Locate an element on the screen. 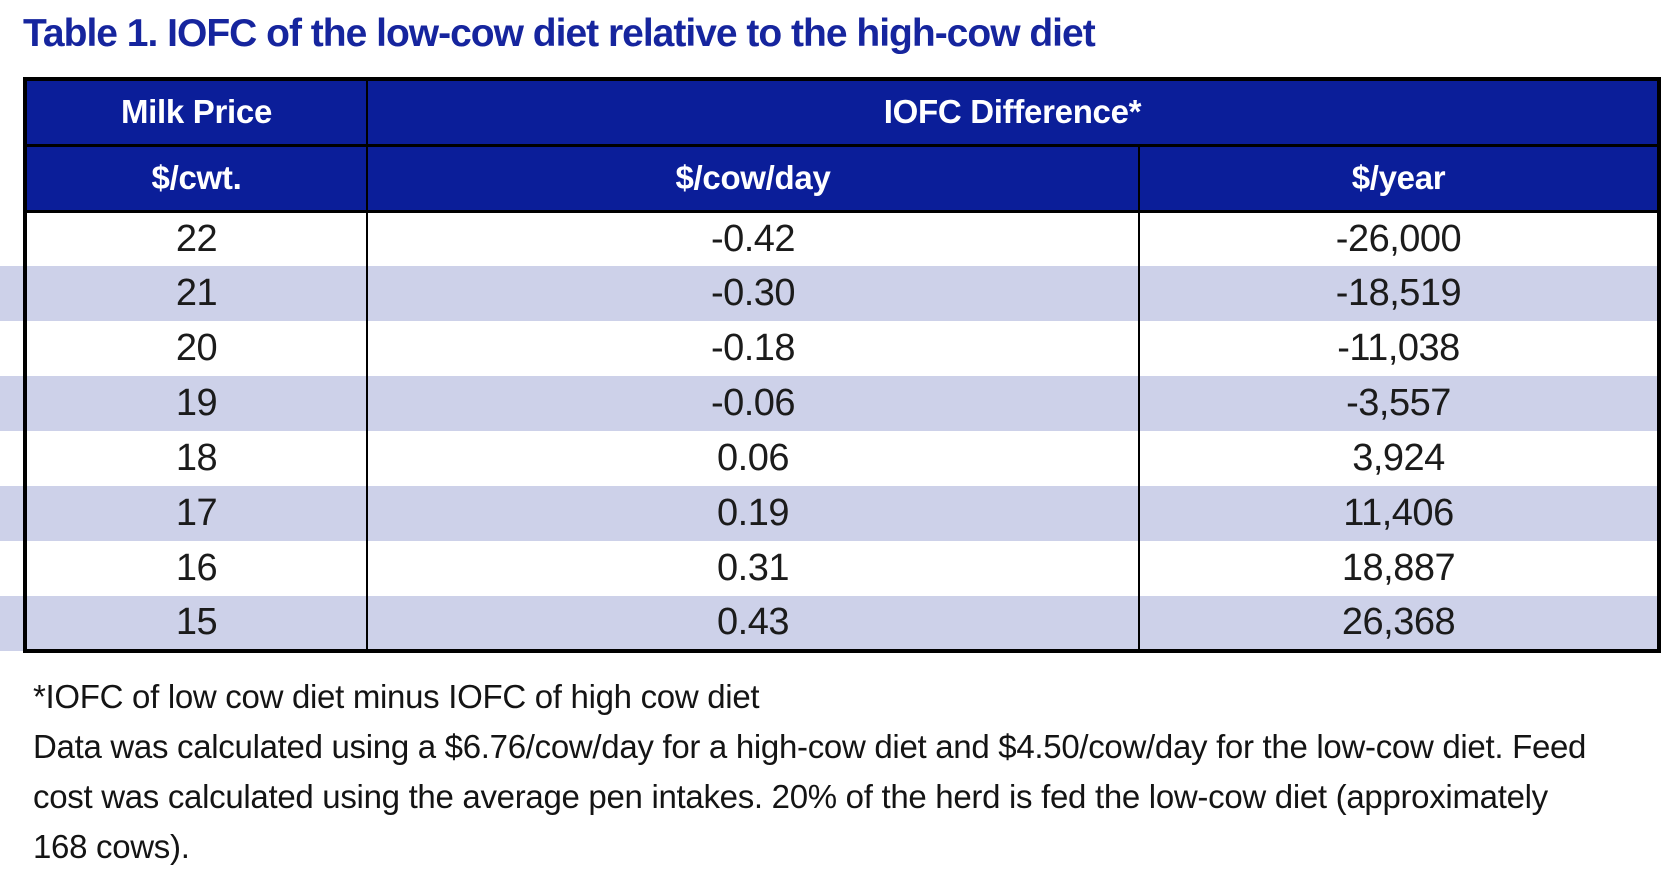 Image resolution: width=1675 pixels, height=887 pixels. per-cow-day-cell: -0.30 is located at coordinates (752, 293).